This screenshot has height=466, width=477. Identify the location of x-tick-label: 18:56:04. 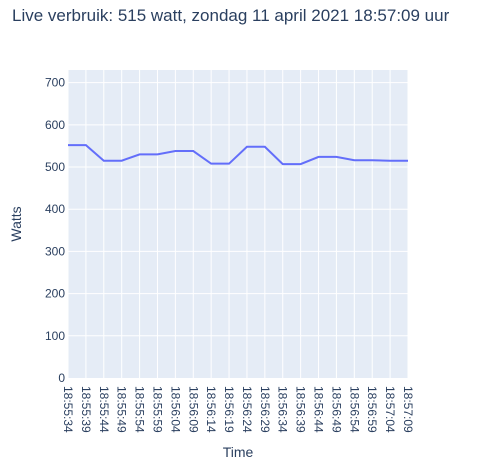
(175, 409).